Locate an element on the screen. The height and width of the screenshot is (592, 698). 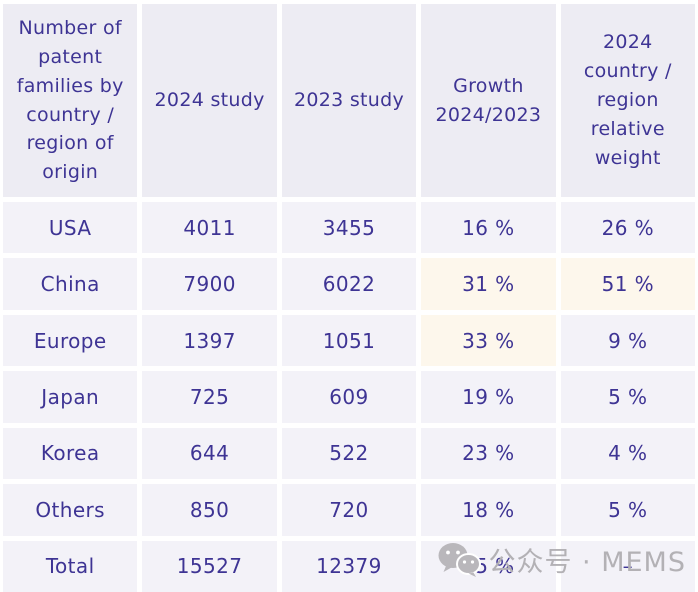
column-header-growth: Growth 2024/2023 is located at coordinates (488, 100).